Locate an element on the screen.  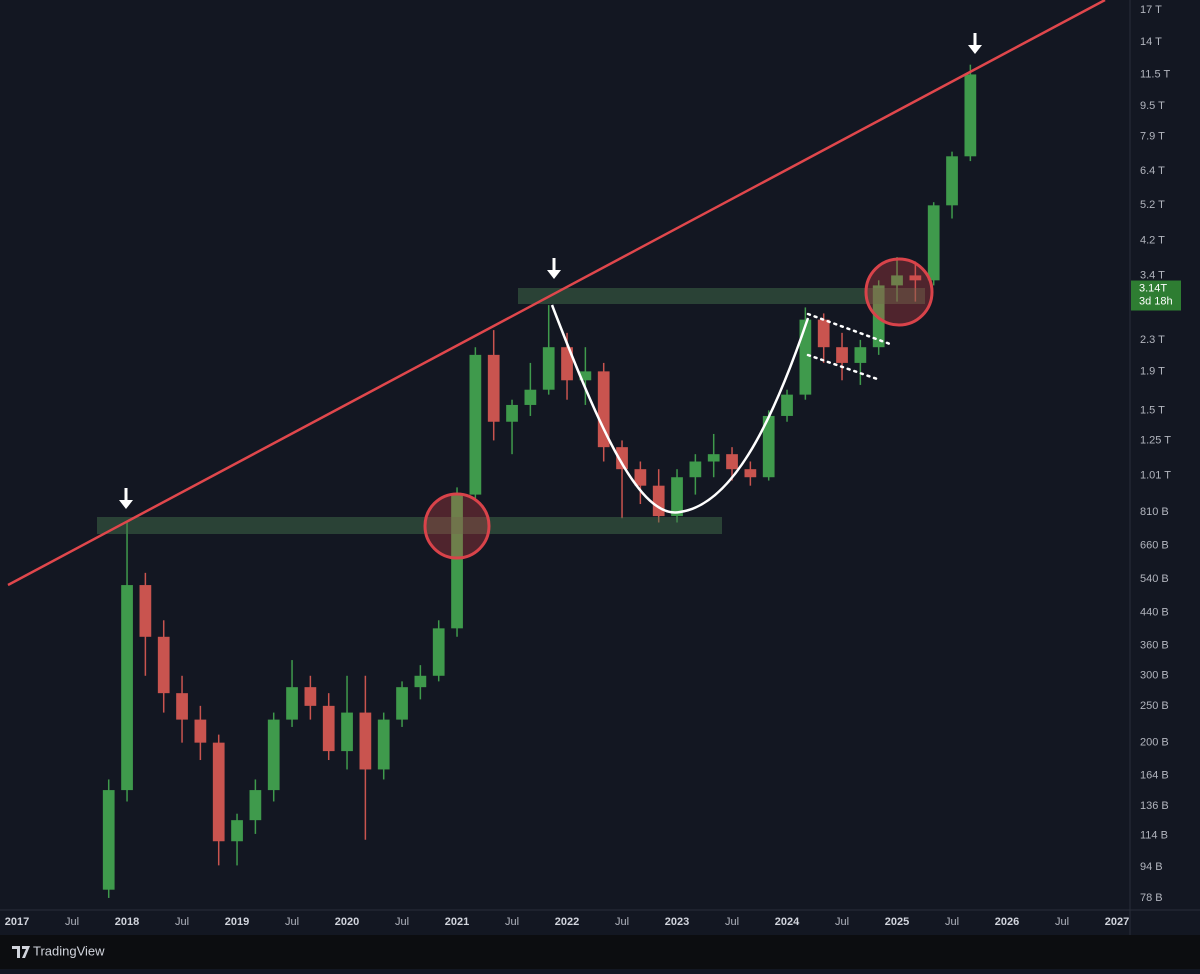
y-tick-label: 3.4 T is located at coordinates (1152, 275).